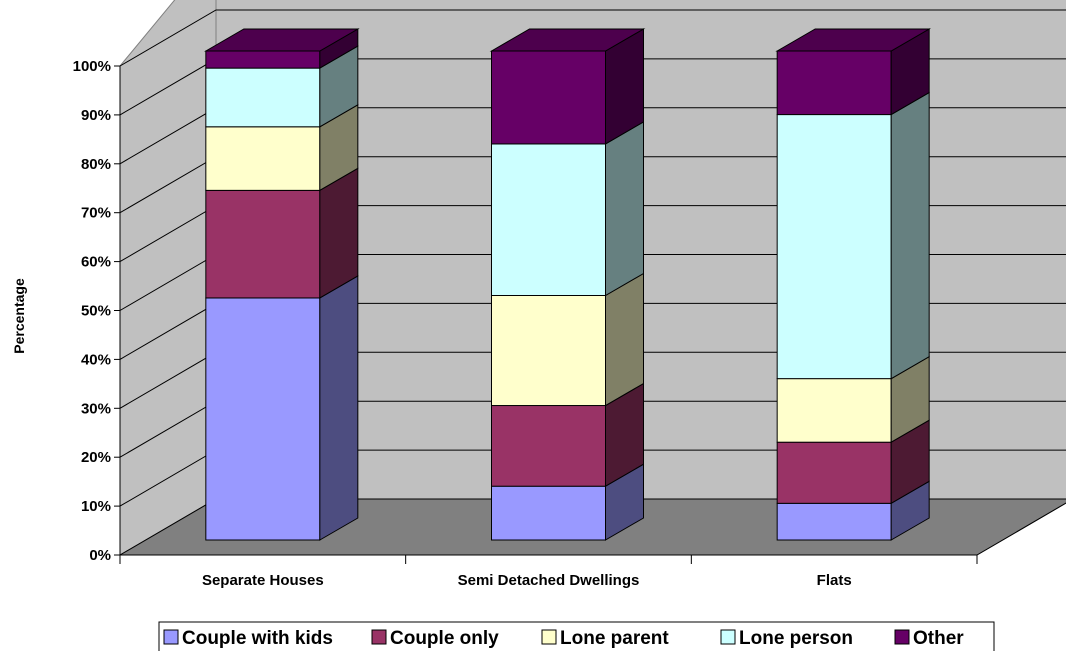 The width and height of the screenshot is (1066, 651). I want to click on y-tick-label: 50%, so click(96, 311).